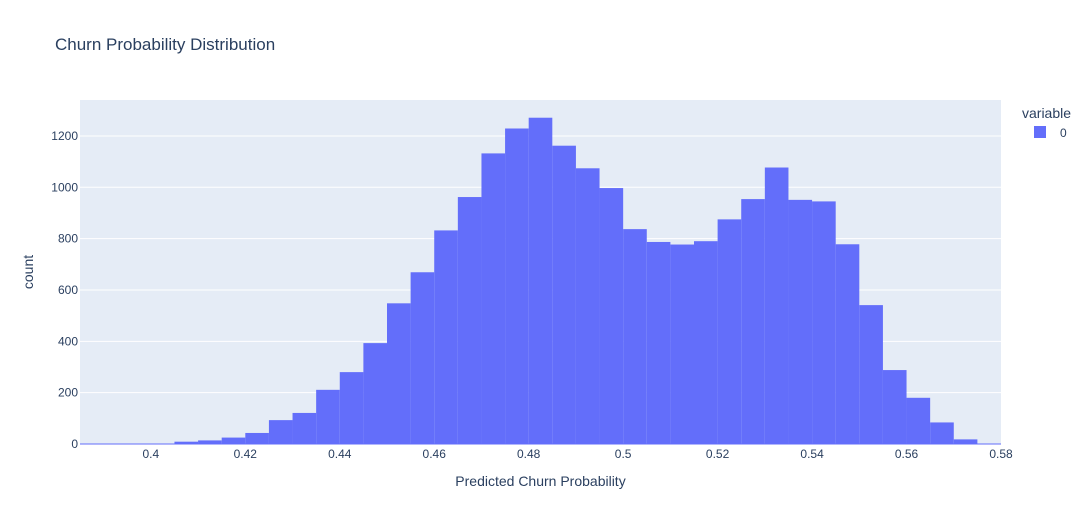 Image resolution: width=1088 pixels, height=530 pixels. Describe the element at coordinates (1063, 133) in the screenshot. I see `legend-item-label: 0` at that location.